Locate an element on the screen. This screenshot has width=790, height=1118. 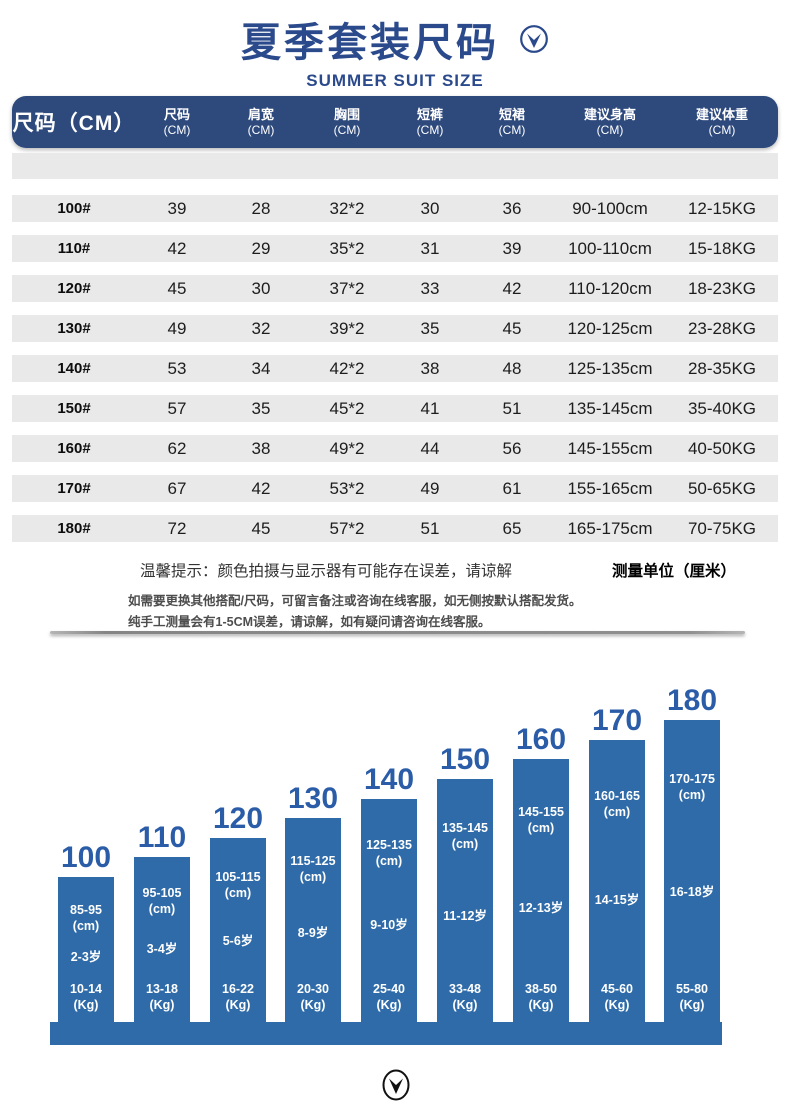
chart-bar: 145-155 (cm) 12-13岁 38-50 (Kg) is located at coordinates (541, 890).